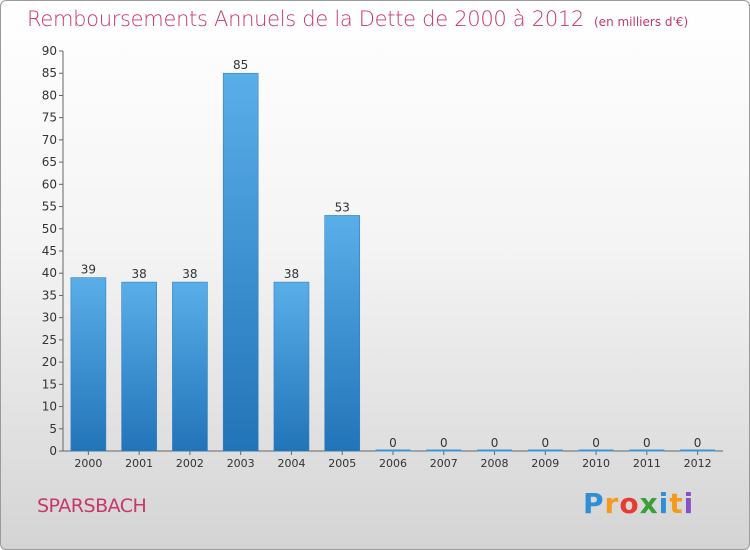 The height and width of the screenshot is (550, 750). Describe the element at coordinates (291, 463) in the screenshot. I see `x-tick-label: 2004` at that location.